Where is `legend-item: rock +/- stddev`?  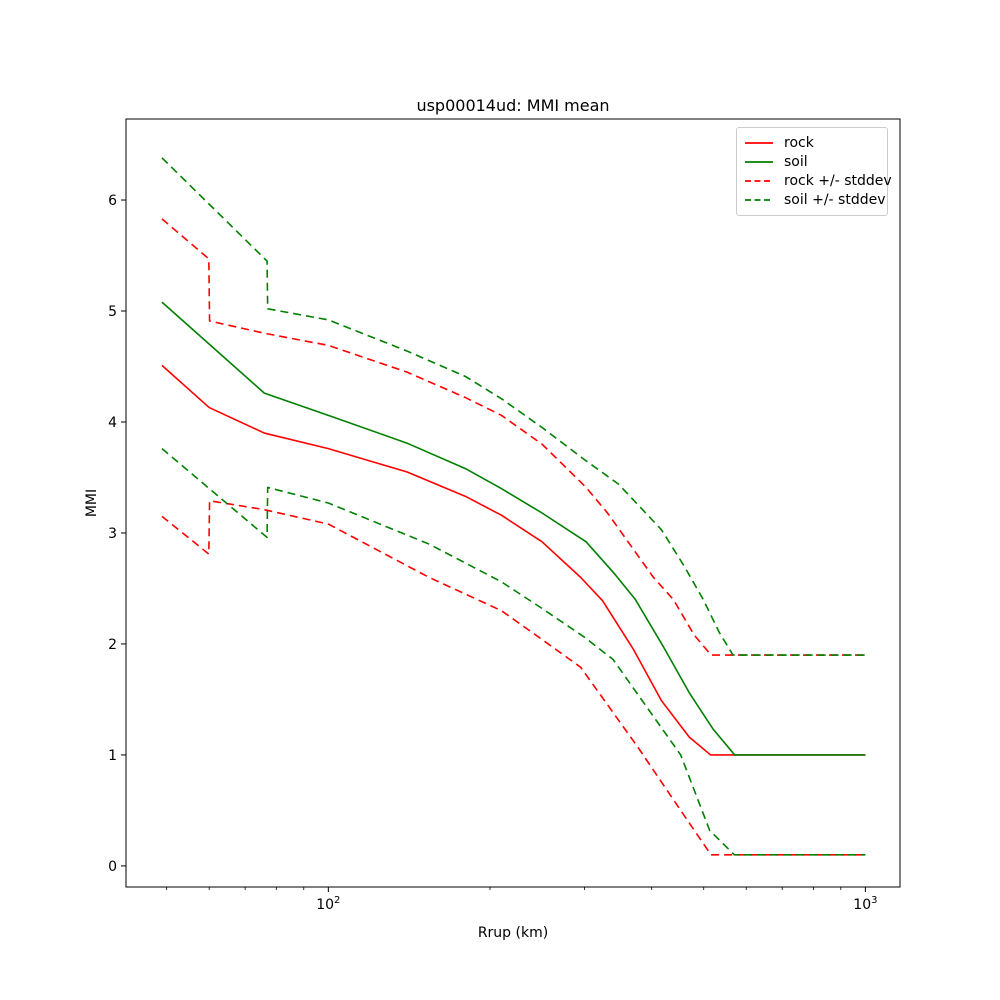
legend-item: rock +/- stddev is located at coordinates (818, 181).